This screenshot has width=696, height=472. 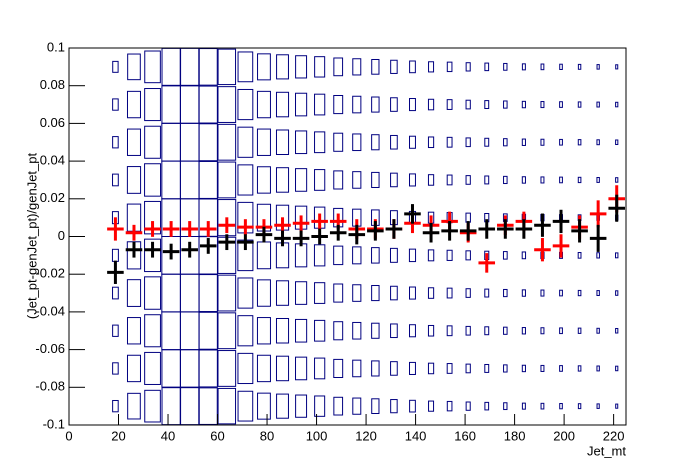 What do you see at coordinates (52, 84) in the screenshot?
I see `y-tick-label: 0.08` at bounding box center [52, 84].